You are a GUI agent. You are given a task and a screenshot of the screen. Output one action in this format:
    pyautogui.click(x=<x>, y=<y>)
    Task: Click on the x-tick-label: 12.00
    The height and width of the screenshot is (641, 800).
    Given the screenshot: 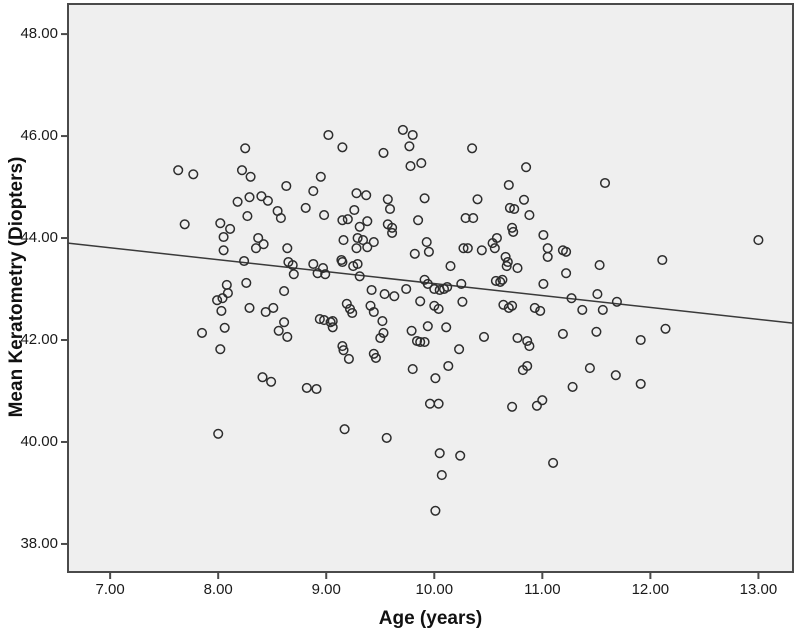 What is the action you would take?
    pyautogui.click(x=650, y=589)
    